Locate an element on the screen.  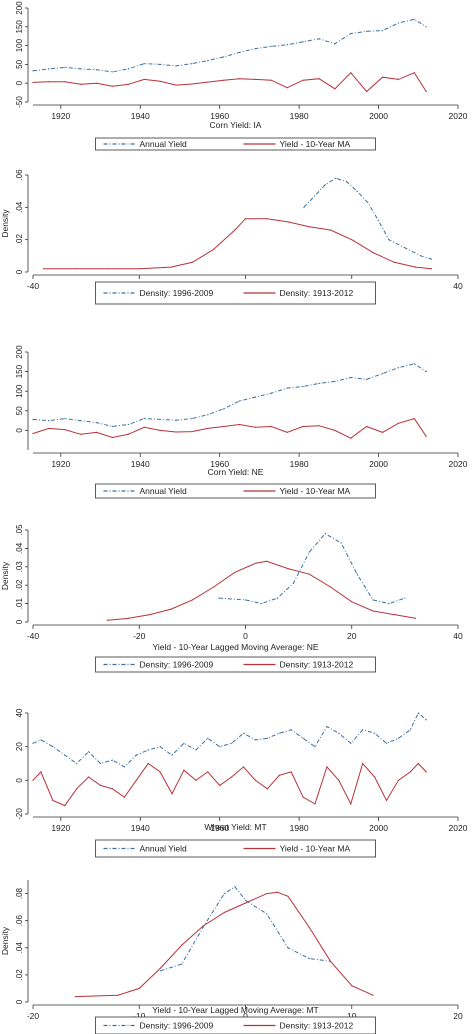
y-tick-label: -50 is located at coordinates (19, 102).